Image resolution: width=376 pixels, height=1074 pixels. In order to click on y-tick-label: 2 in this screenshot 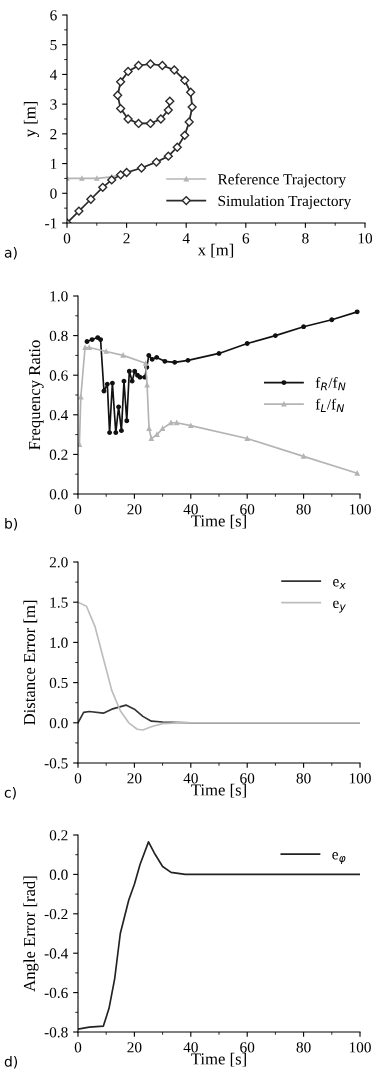, I will do `click(53, 134)`.